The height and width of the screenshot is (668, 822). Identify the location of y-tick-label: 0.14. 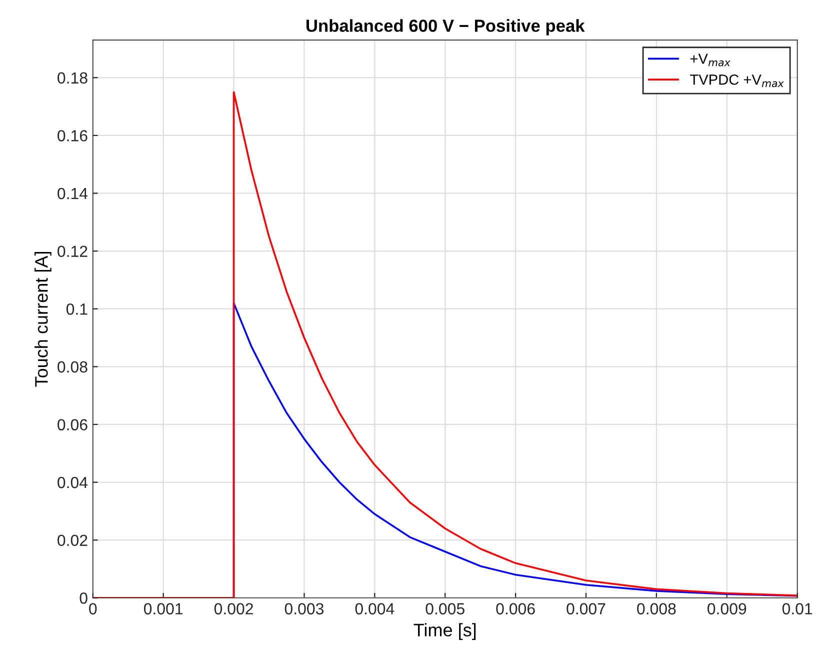
(73, 194).